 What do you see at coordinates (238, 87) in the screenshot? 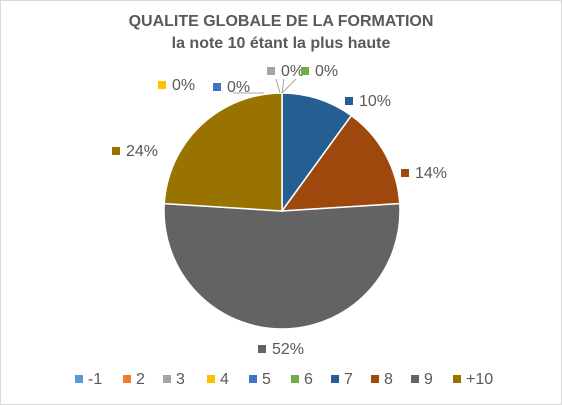
I see `data-label-5: 0%` at bounding box center [238, 87].